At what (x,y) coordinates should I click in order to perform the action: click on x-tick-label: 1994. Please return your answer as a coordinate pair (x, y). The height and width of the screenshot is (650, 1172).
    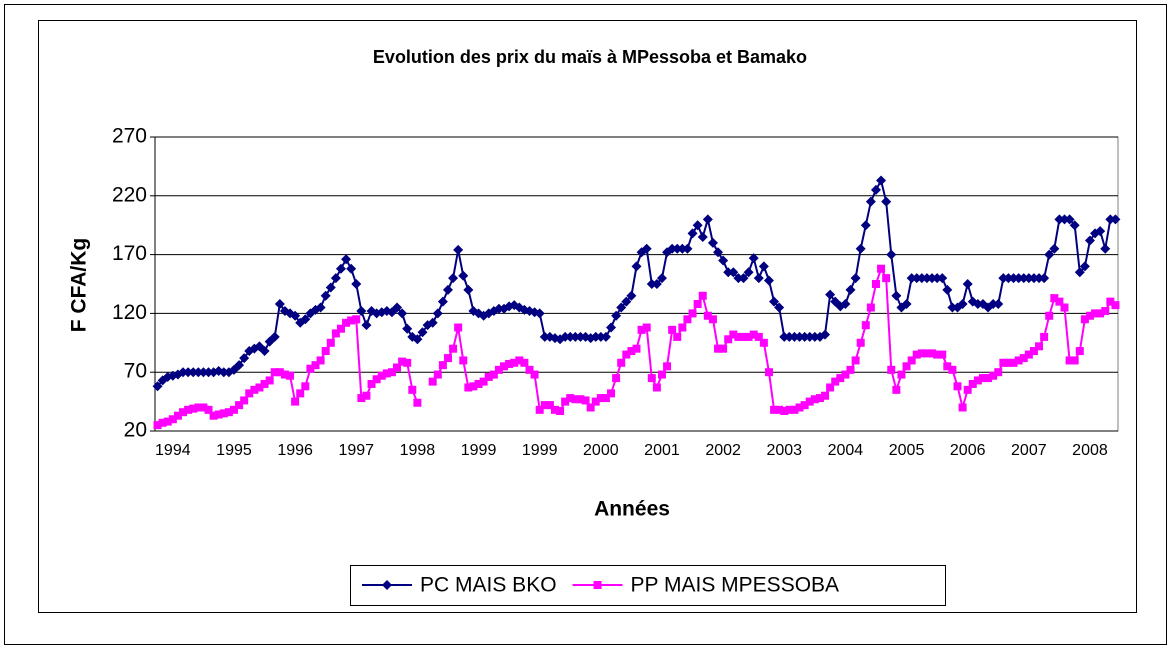
    Looking at the image, I should click on (173, 450).